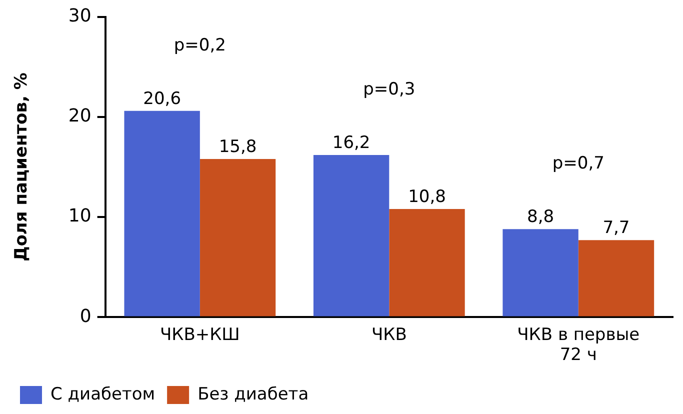  I want to click on y-tick-label: 10, so click(80, 216).